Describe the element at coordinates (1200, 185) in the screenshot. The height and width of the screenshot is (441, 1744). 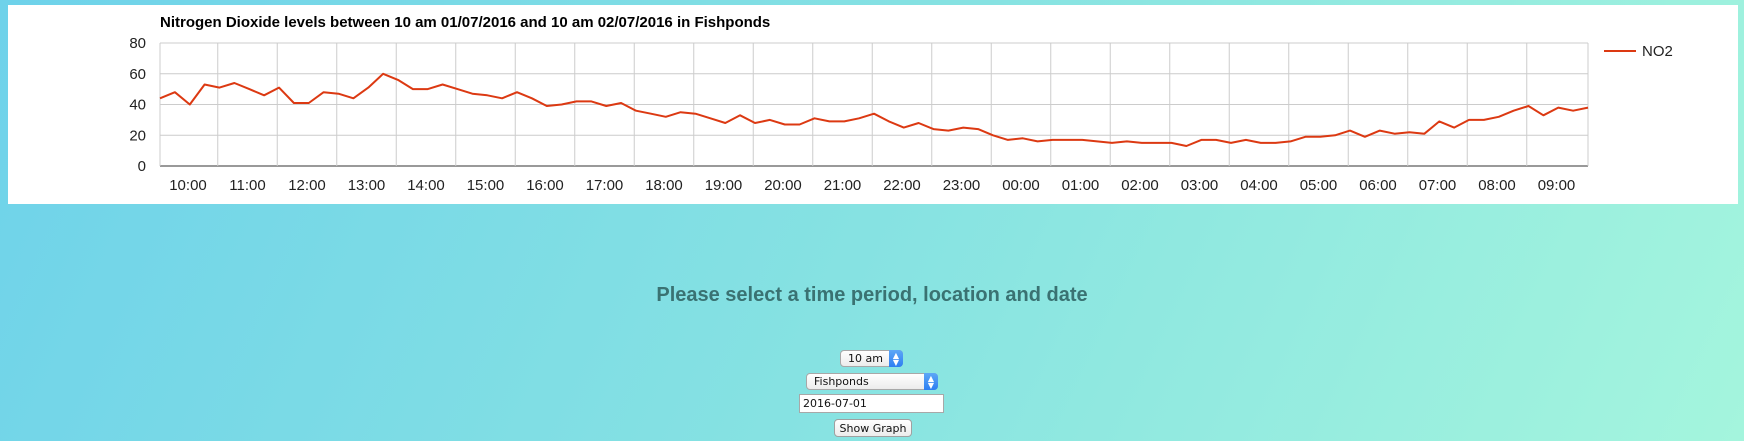
I see `x-tick-label: 03:00` at that location.